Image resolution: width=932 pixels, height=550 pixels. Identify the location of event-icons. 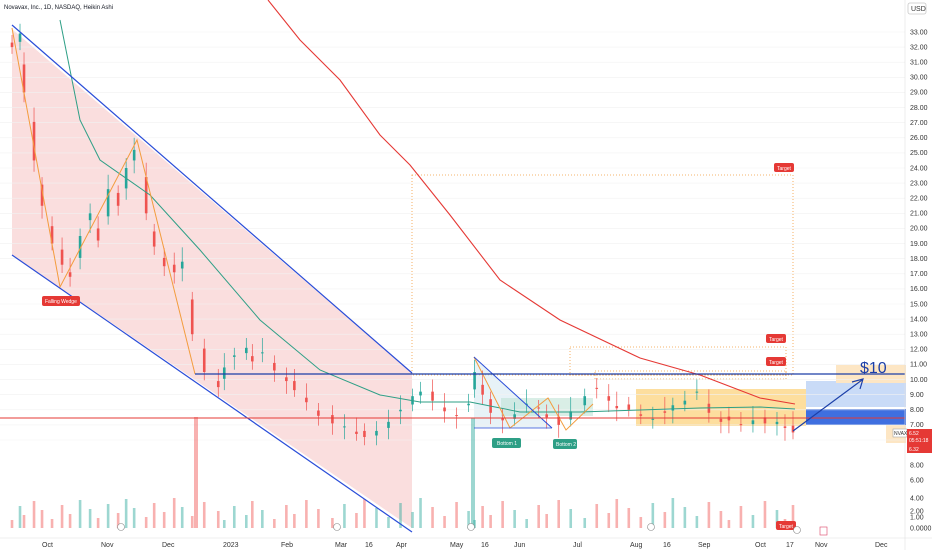
(472, 529).